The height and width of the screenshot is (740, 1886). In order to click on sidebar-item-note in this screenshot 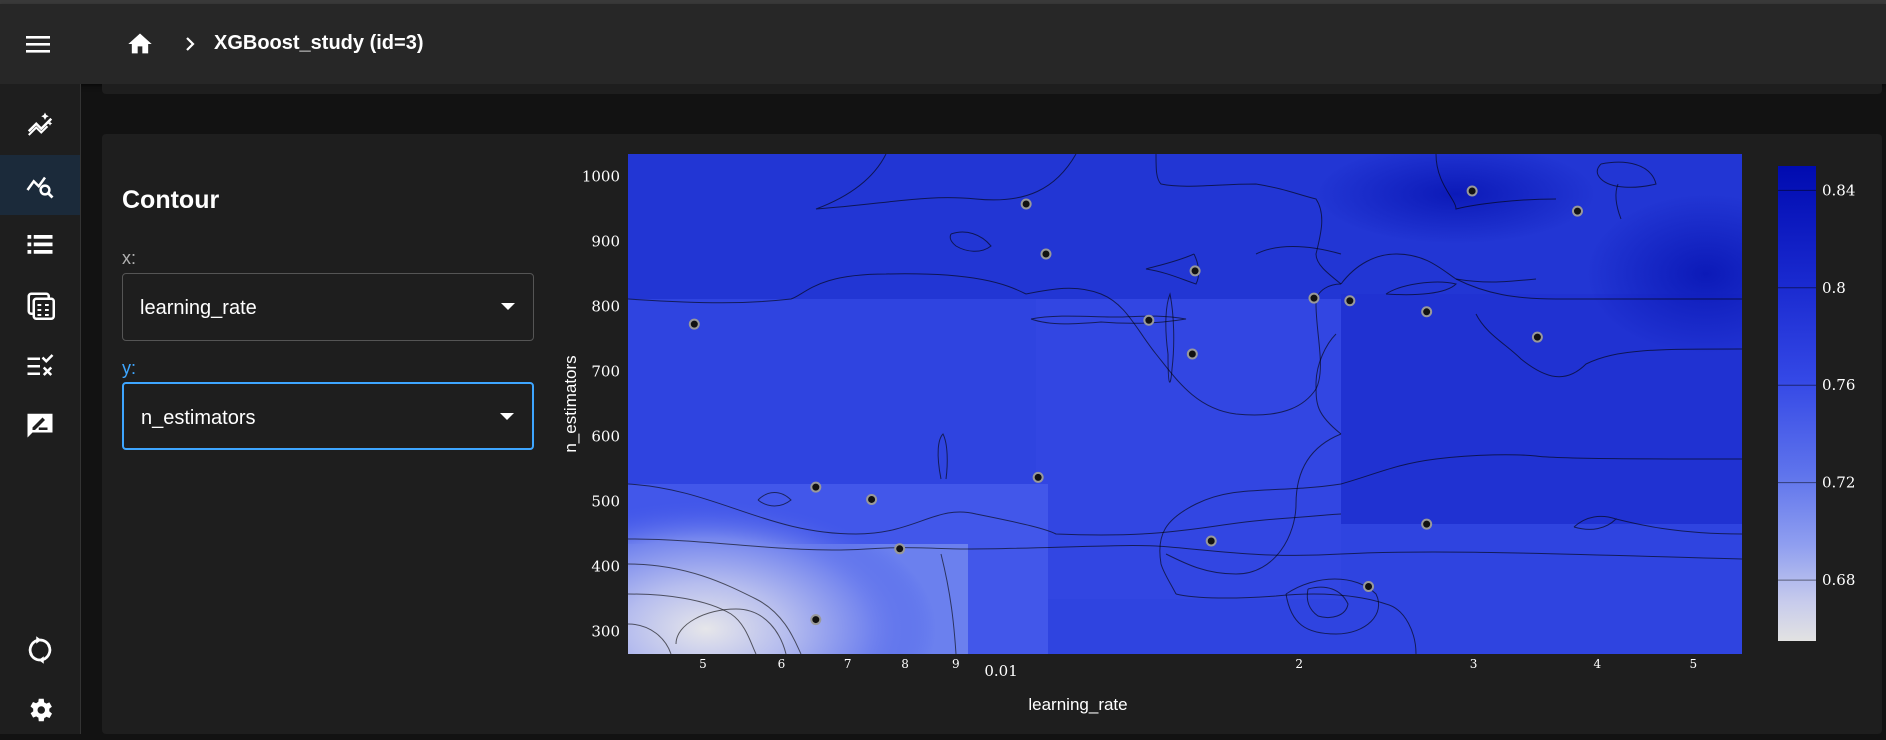, I will do `click(40, 425)`.